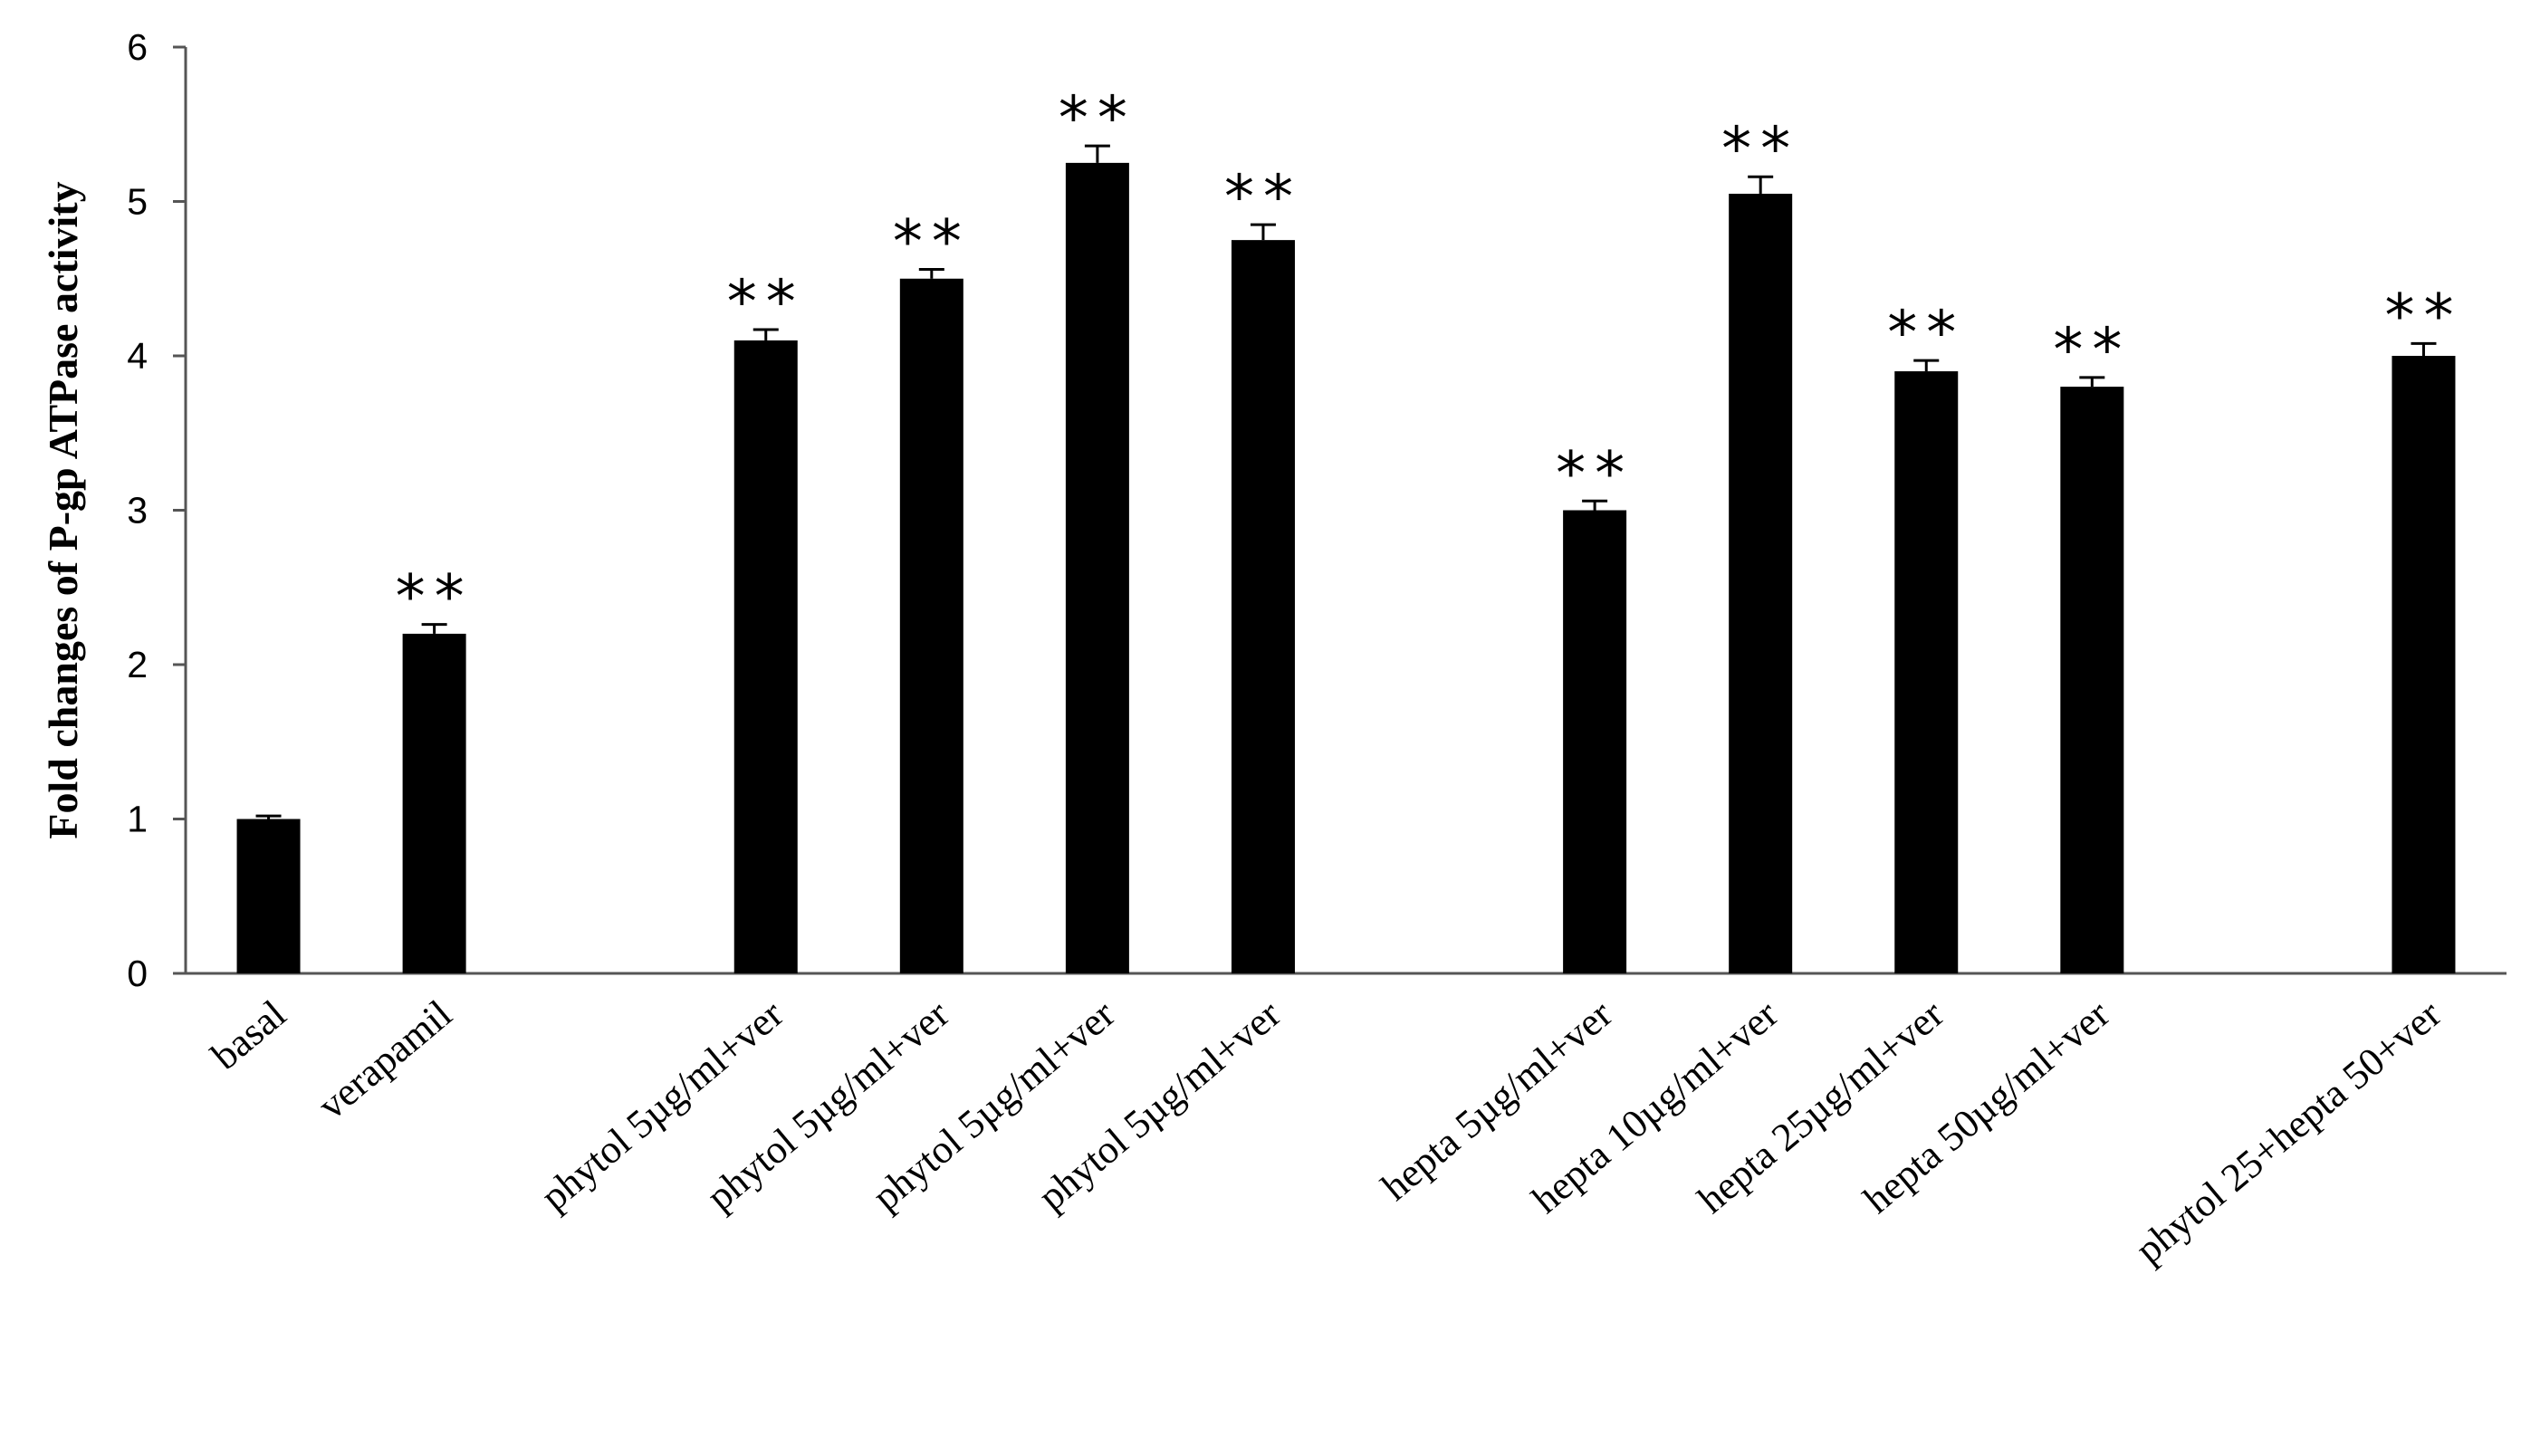 The height and width of the screenshot is (1456, 2521). I want to click on y-tick-label: 3, so click(138, 511).